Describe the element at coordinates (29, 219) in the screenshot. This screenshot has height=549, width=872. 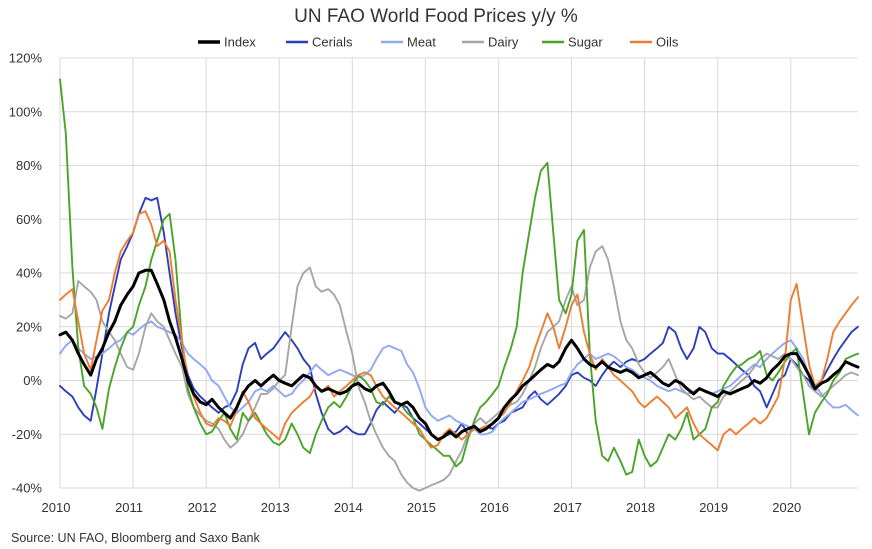
I see `y-tick-label: 60%` at that location.